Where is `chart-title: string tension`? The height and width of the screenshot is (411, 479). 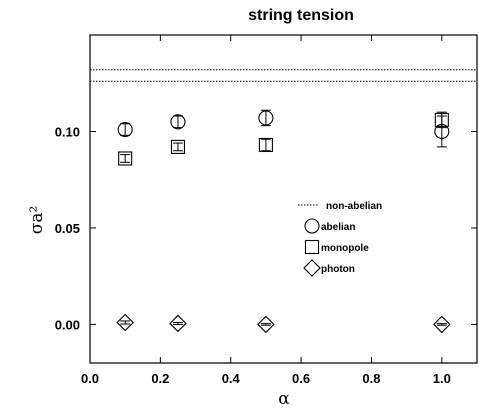 chart-title: string tension is located at coordinates (301, 15).